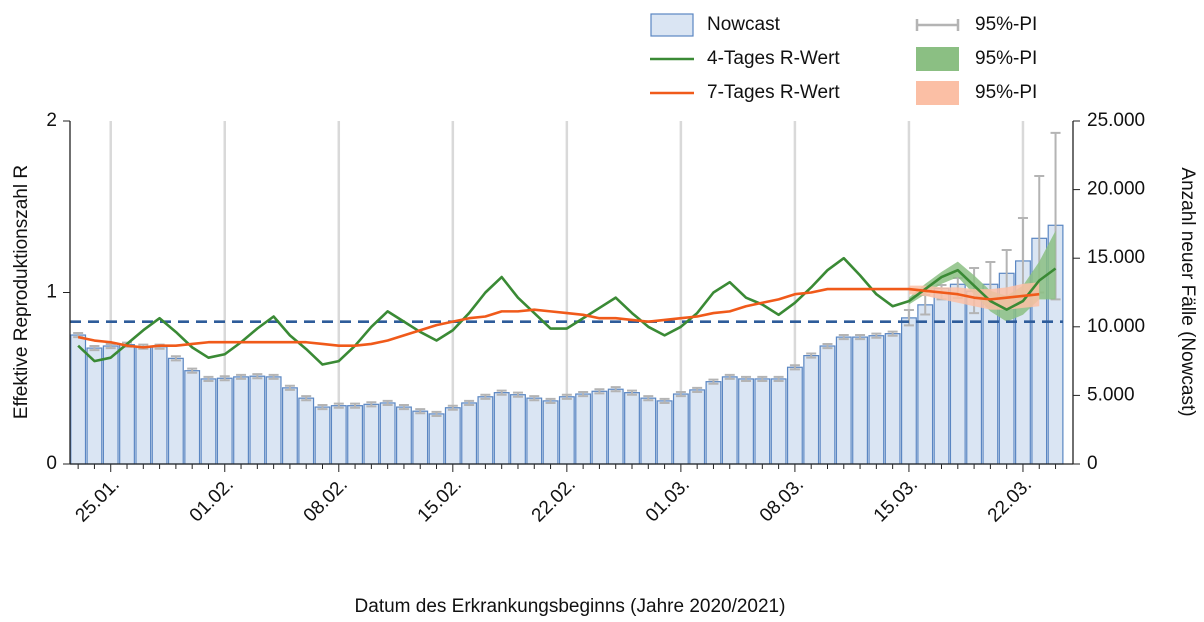 Image resolution: width=1204 pixels, height=622 pixels. Describe the element at coordinates (896, 500) in the screenshot. I see `x-tick-label: 15.03.` at that location.